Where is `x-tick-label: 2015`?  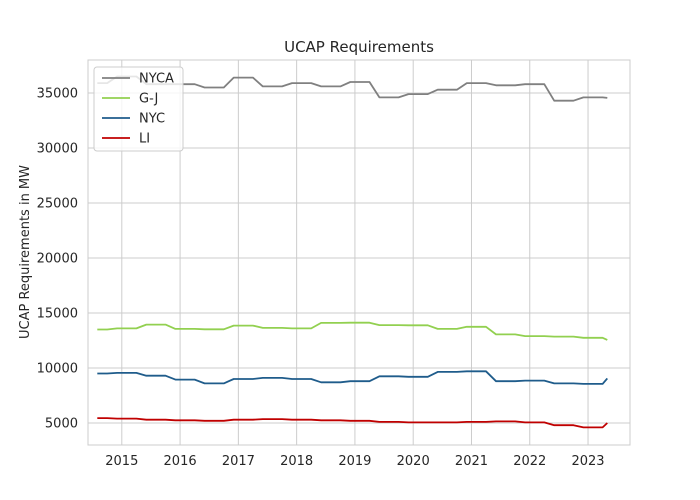 x-tick-label: 2015 is located at coordinates (121, 461).